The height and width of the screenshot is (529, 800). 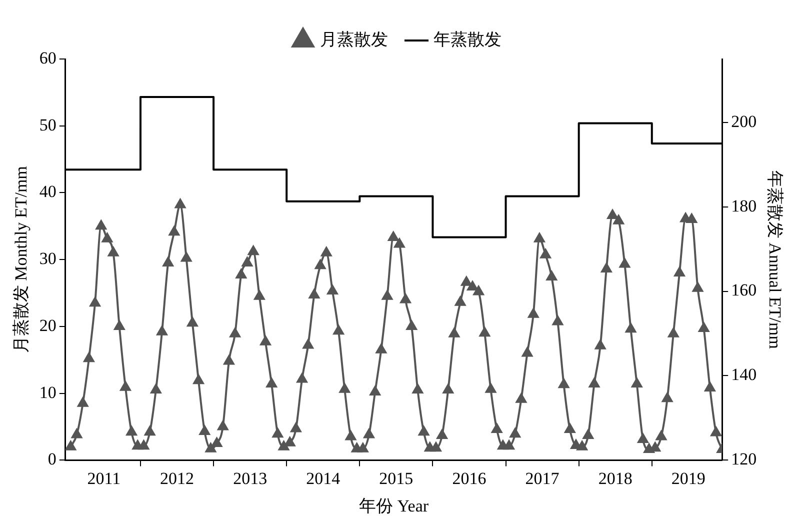 What do you see at coordinates (47, 392) in the screenshot?
I see `y-tick-label: 10` at bounding box center [47, 392].